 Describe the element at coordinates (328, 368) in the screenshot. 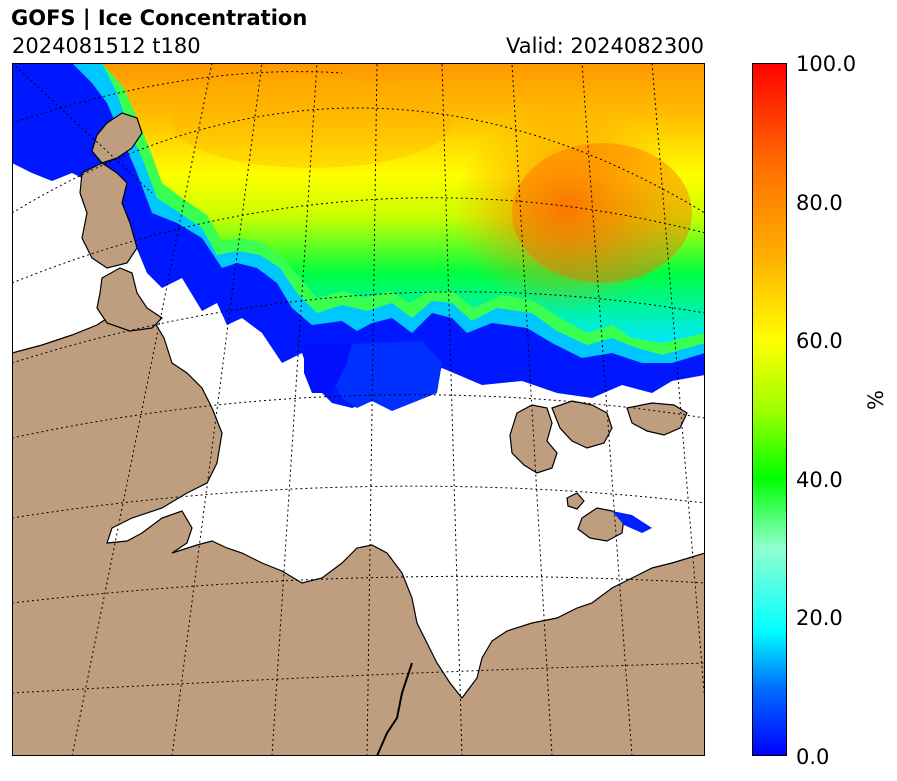

I see `ice-tongue-lower` at that location.